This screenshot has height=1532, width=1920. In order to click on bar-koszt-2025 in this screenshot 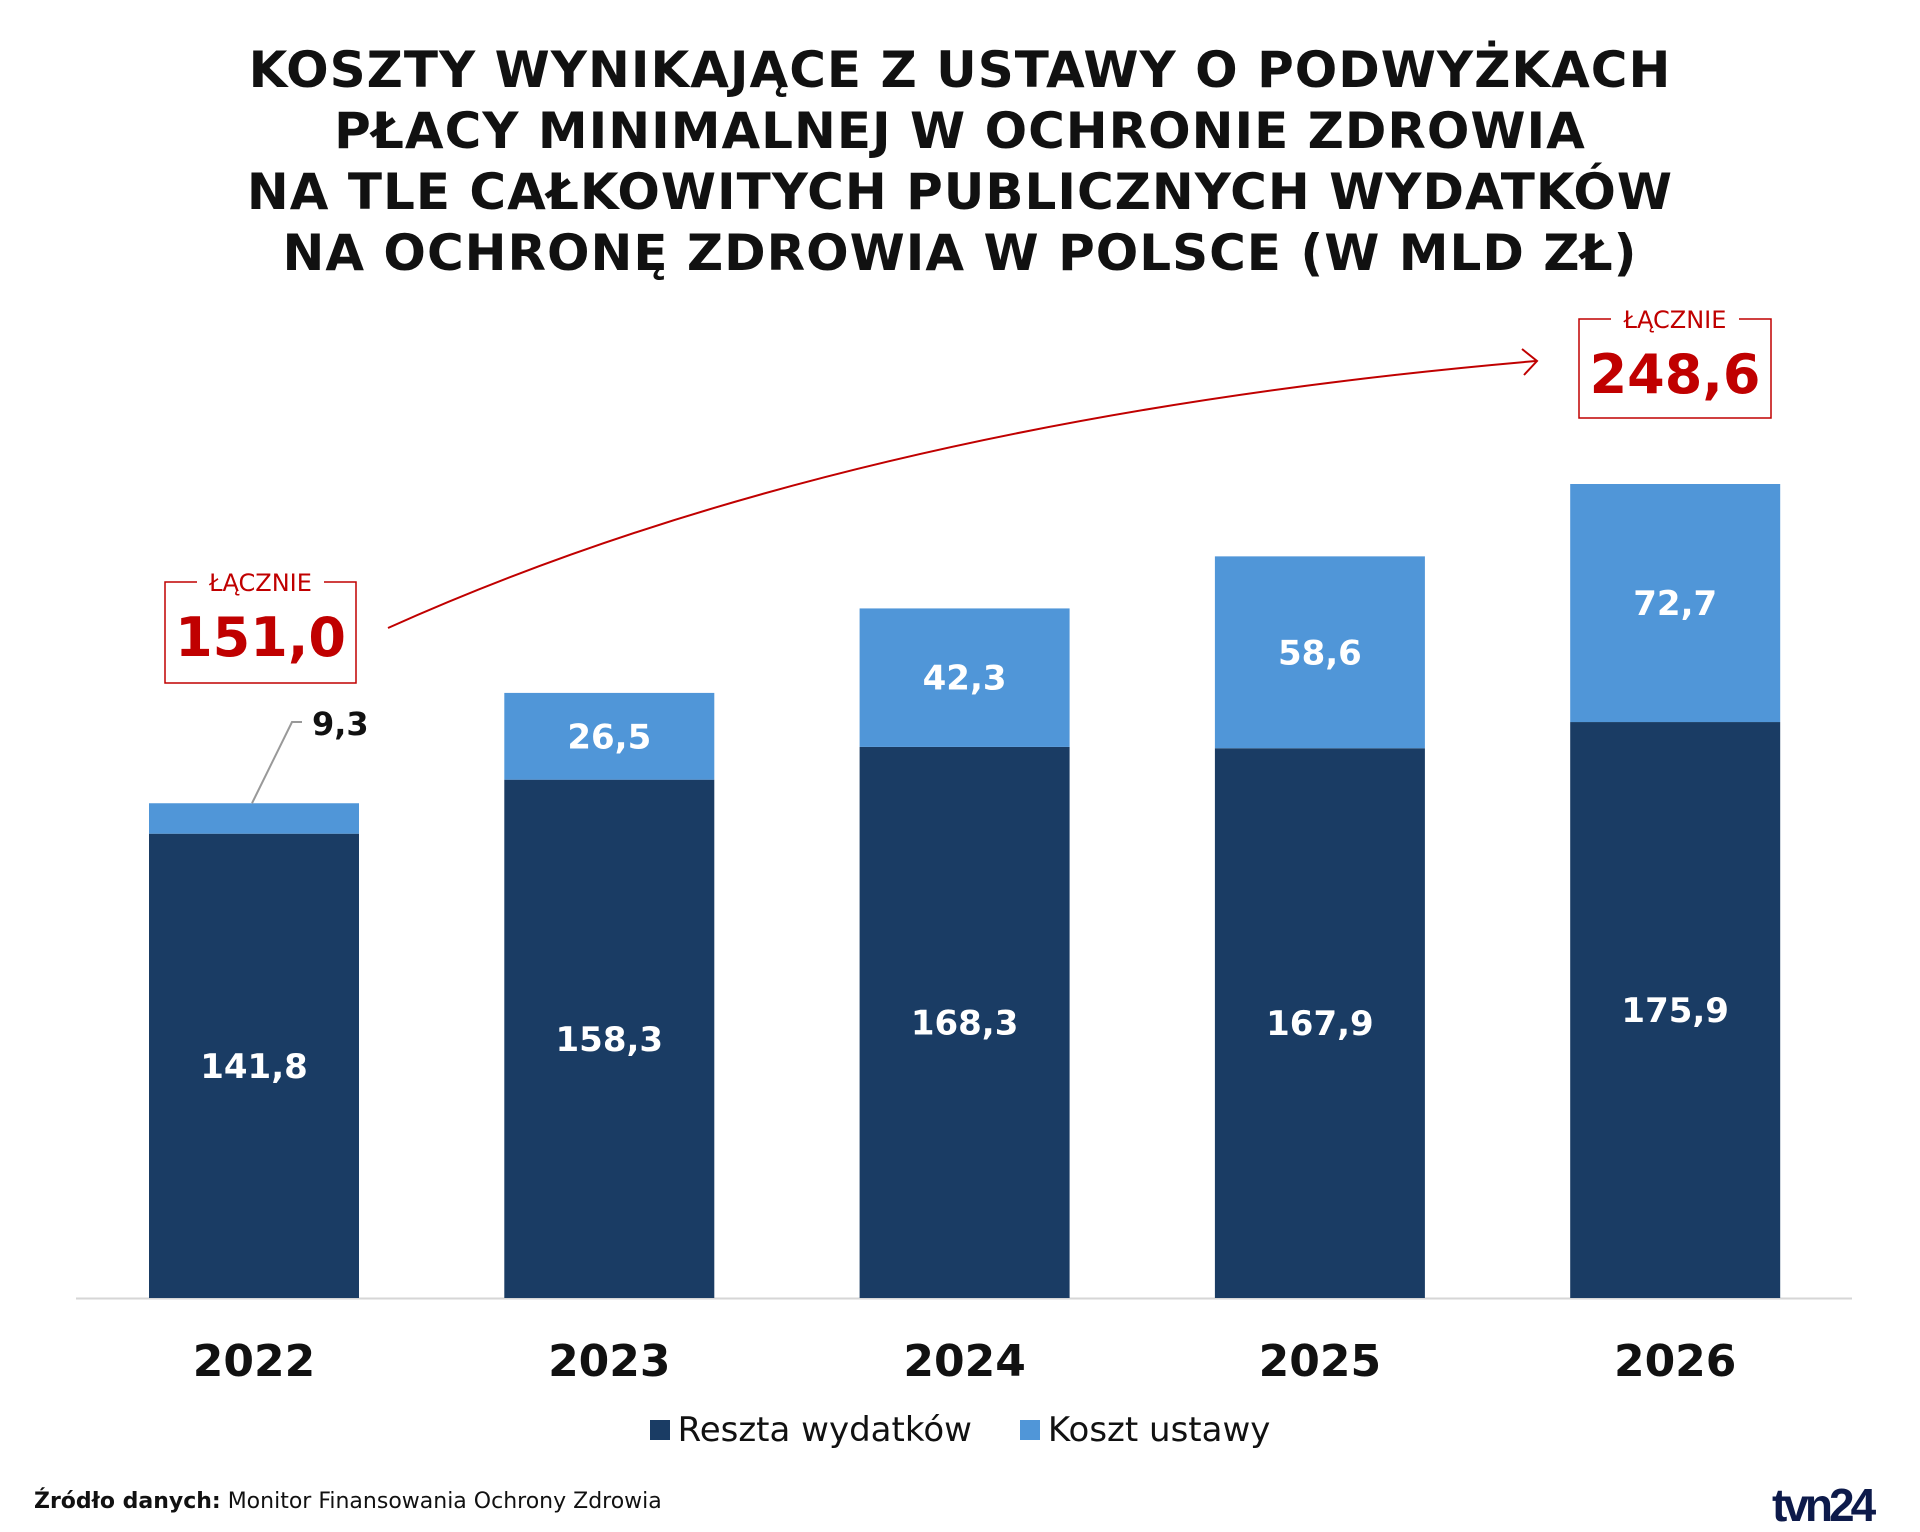, I will do `click(1319, 652)`.